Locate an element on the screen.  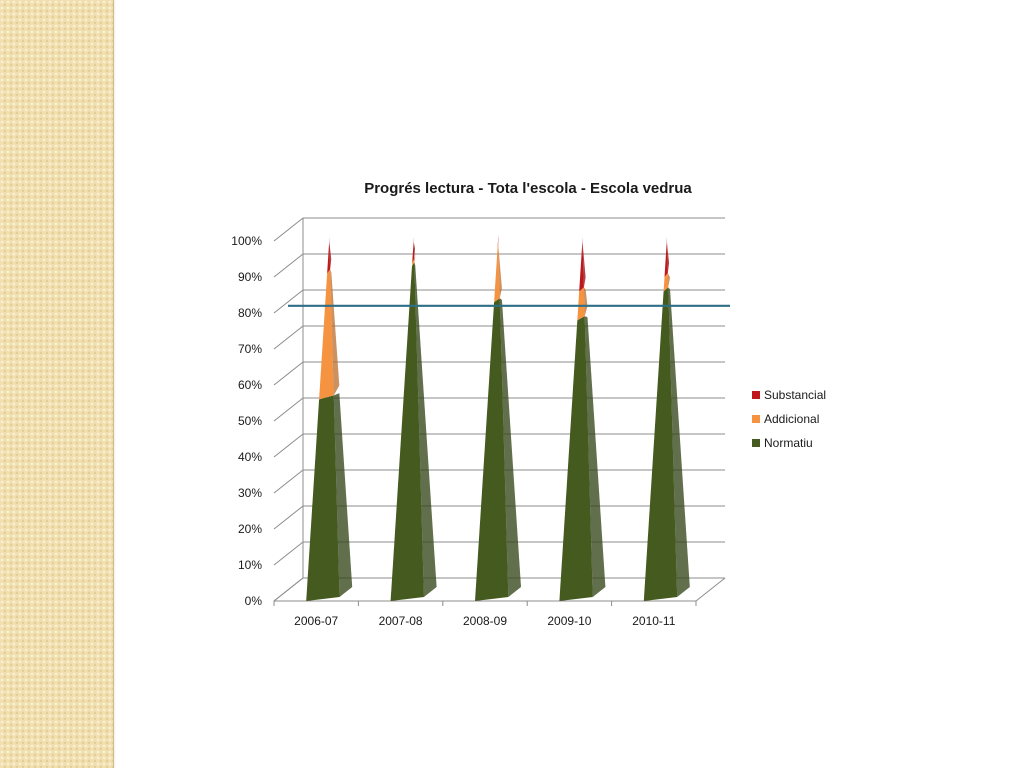
y-tick-label: 40% is located at coordinates (250, 457).